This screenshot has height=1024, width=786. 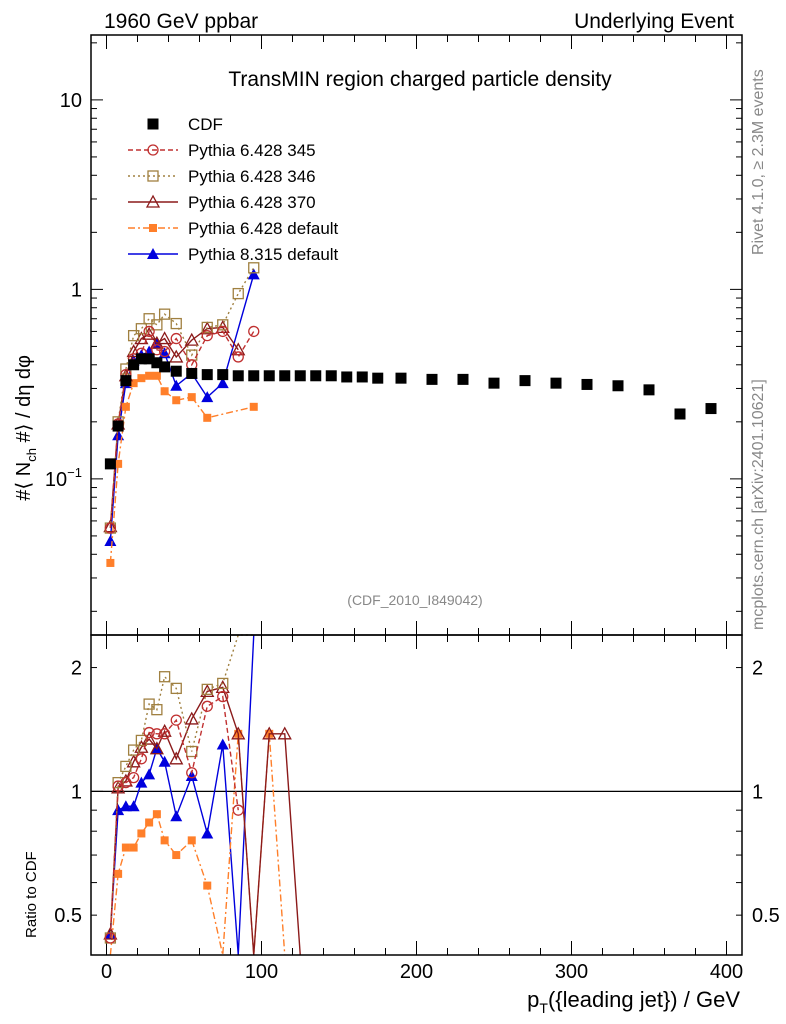 What do you see at coordinates (153, 124) in the screenshot?
I see `legend-marker-cdf` at bounding box center [153, 124].